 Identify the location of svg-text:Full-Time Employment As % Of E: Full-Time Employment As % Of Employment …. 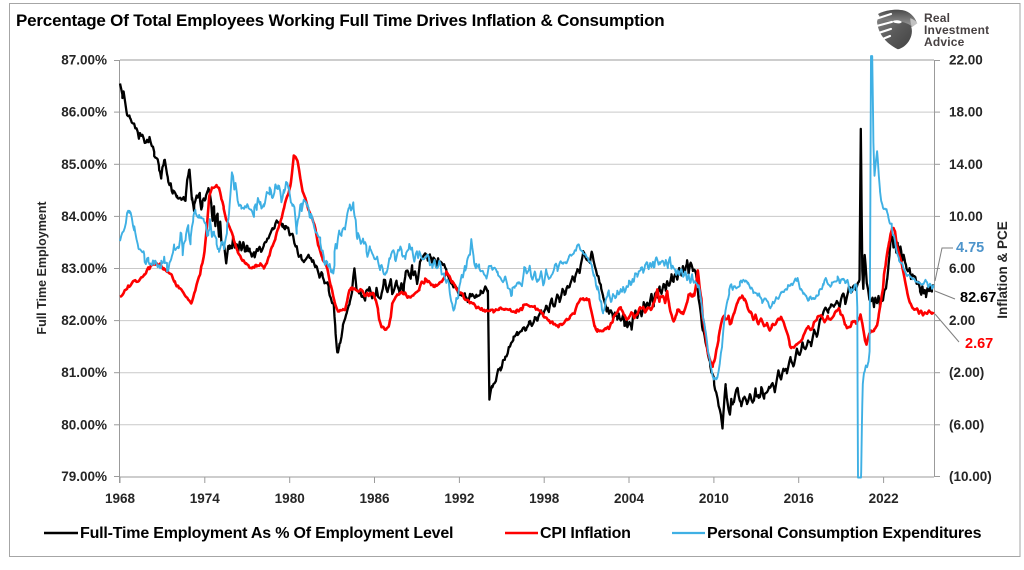
(266, 533).